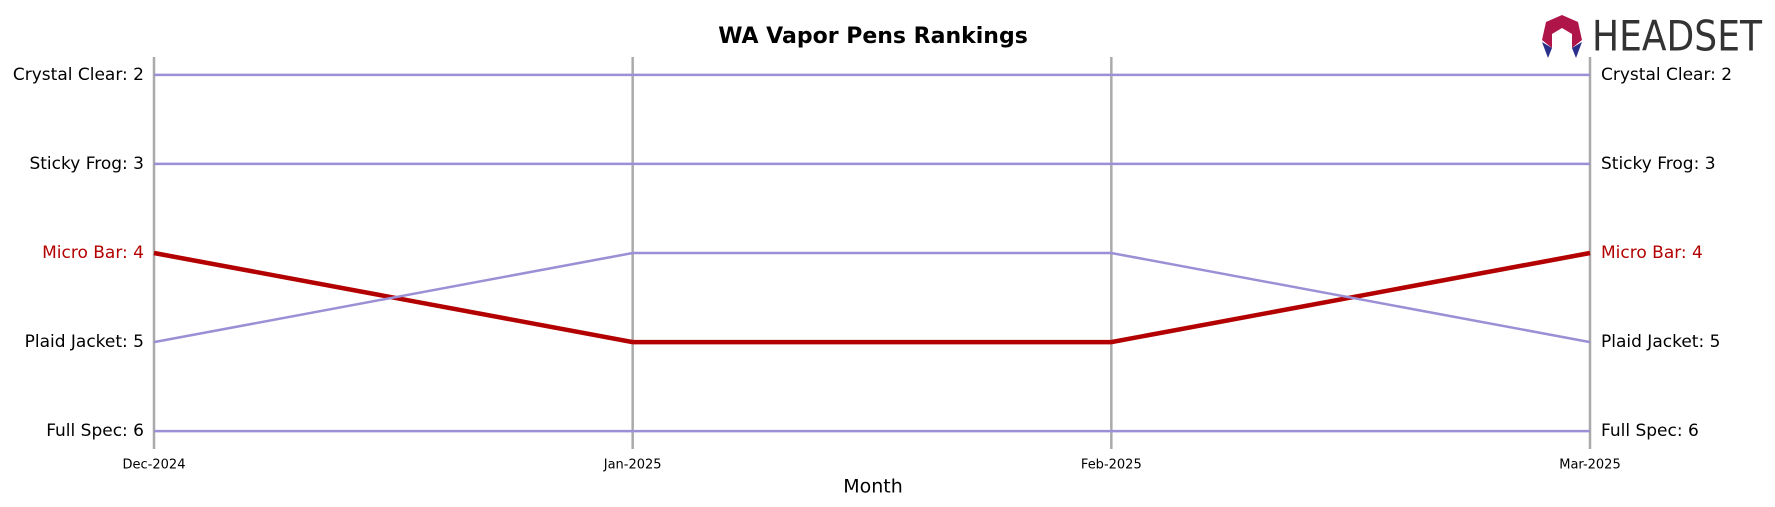  I want to click on x-tick-label: Mar-2025, so click(1589, 465).